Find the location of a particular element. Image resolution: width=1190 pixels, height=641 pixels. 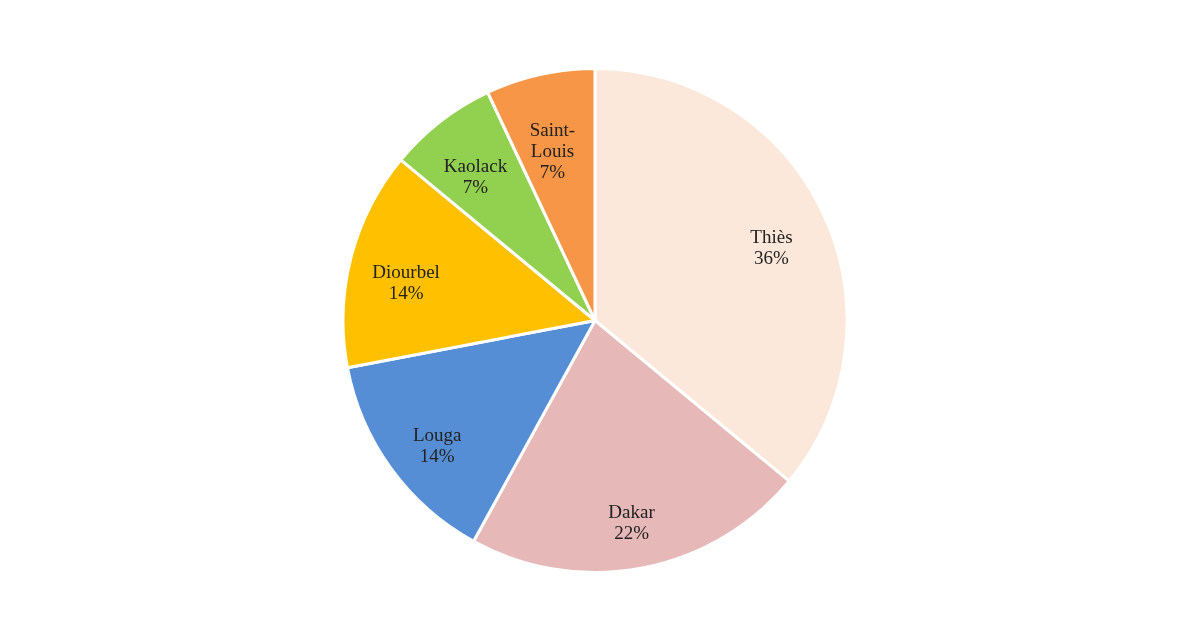

slice-label: Thiès is located at coordinates (771, 237).